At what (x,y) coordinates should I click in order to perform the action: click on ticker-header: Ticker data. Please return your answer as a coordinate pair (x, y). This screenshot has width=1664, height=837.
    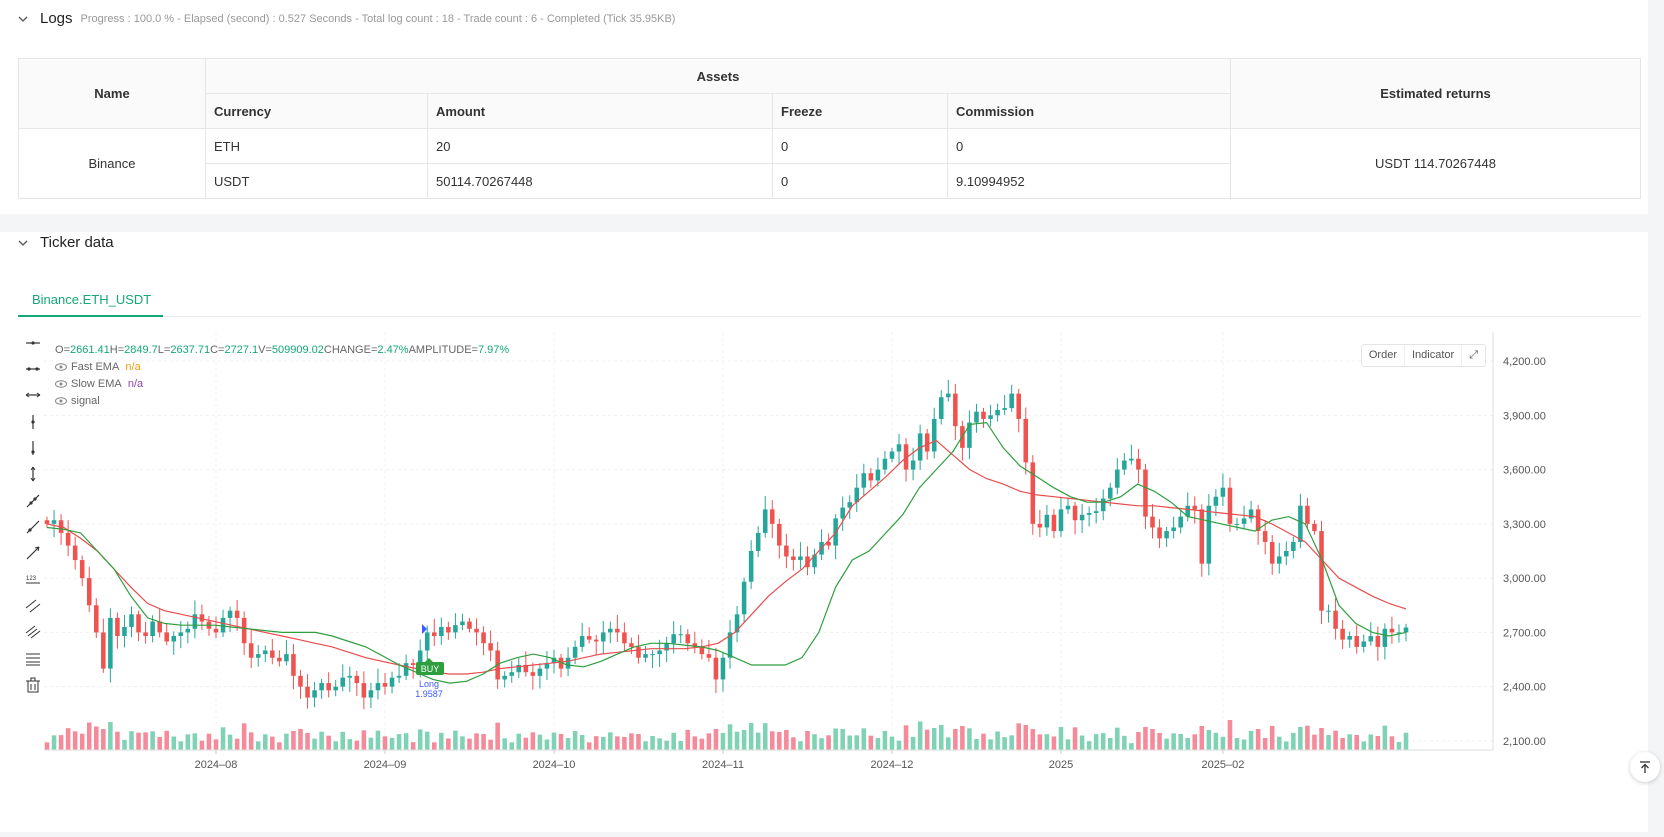
    Looking at the image, I should click on (66, 242).